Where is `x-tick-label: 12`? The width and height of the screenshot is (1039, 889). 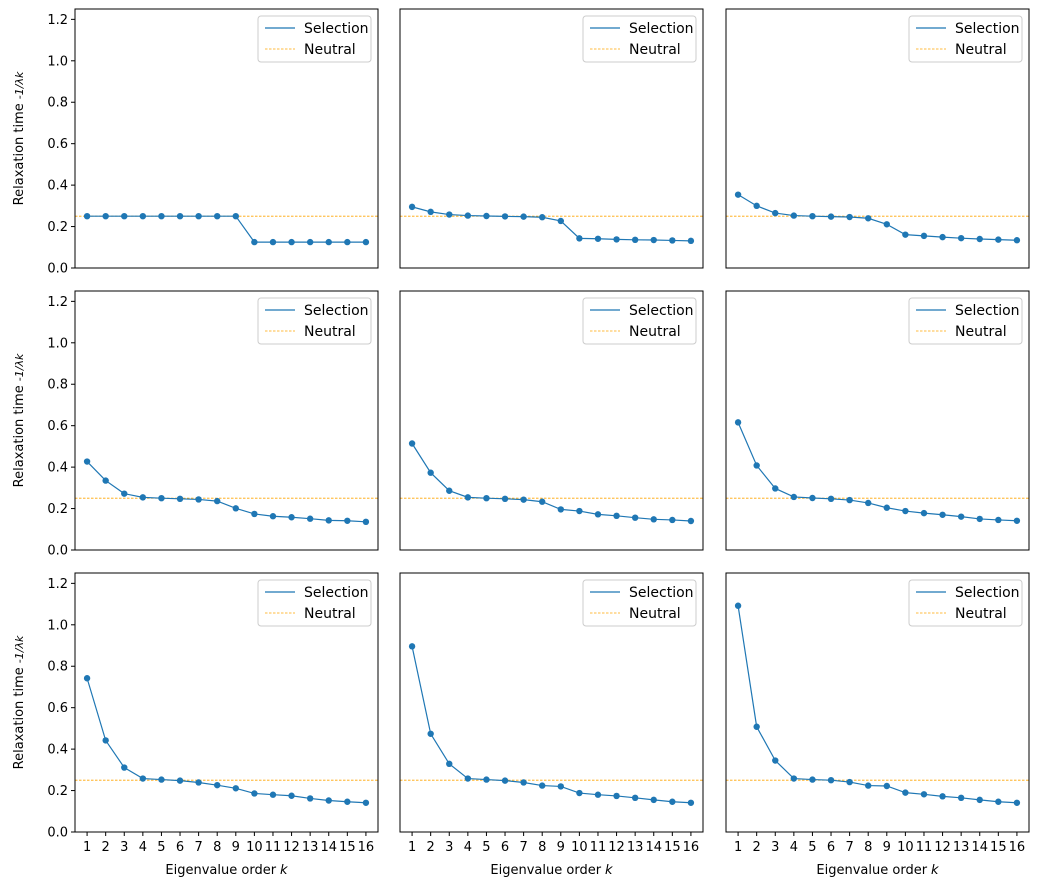
x-tick-label: 12 is located at coordinates (942, 847).